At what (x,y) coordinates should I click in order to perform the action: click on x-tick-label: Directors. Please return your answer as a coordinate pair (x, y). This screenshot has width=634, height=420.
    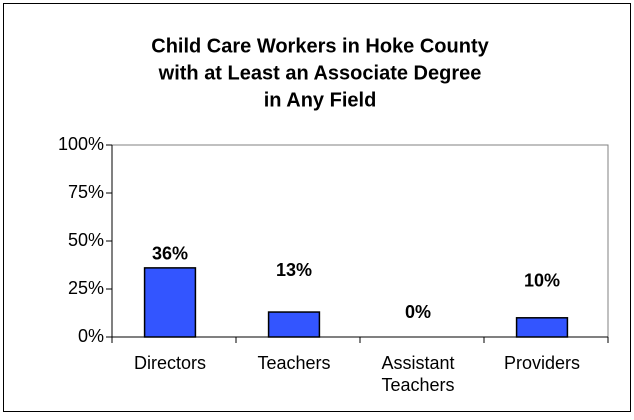
    Looking at the image, I should click on (169, 363).